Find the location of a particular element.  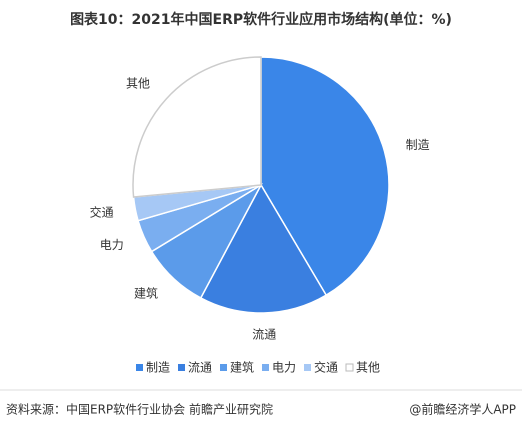

slice-label: 其他 is located at coordinates (138, 84).